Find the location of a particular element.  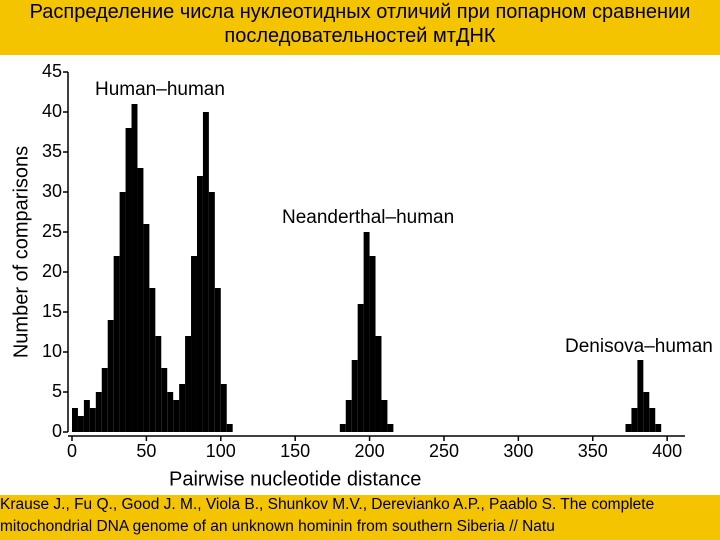

x-axis-label: Pairwise nucleotide distance is located at coordinates (295, 479).